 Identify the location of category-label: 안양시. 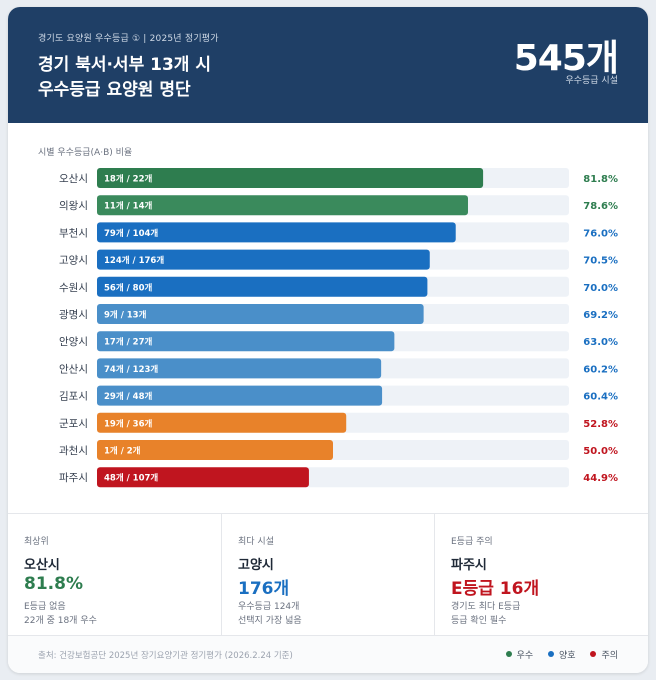
(73, 342).